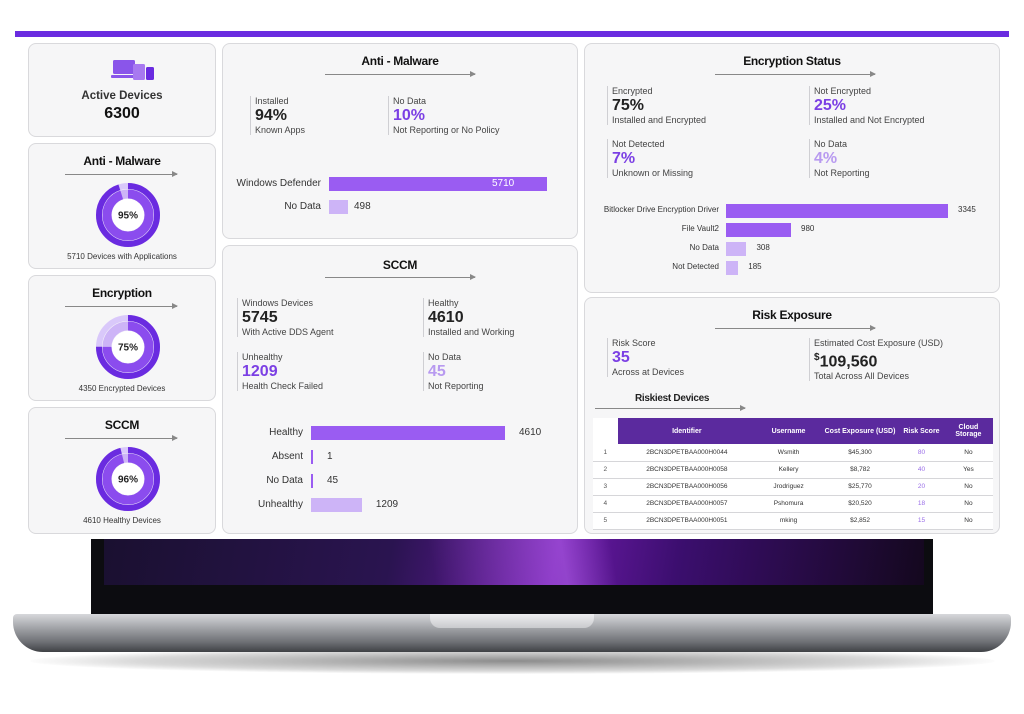  What do you see at coordinates (122, 90) in the screenshot?
I see `active-devices-card: Active Devices 6300` at bounding box center [122, 90].